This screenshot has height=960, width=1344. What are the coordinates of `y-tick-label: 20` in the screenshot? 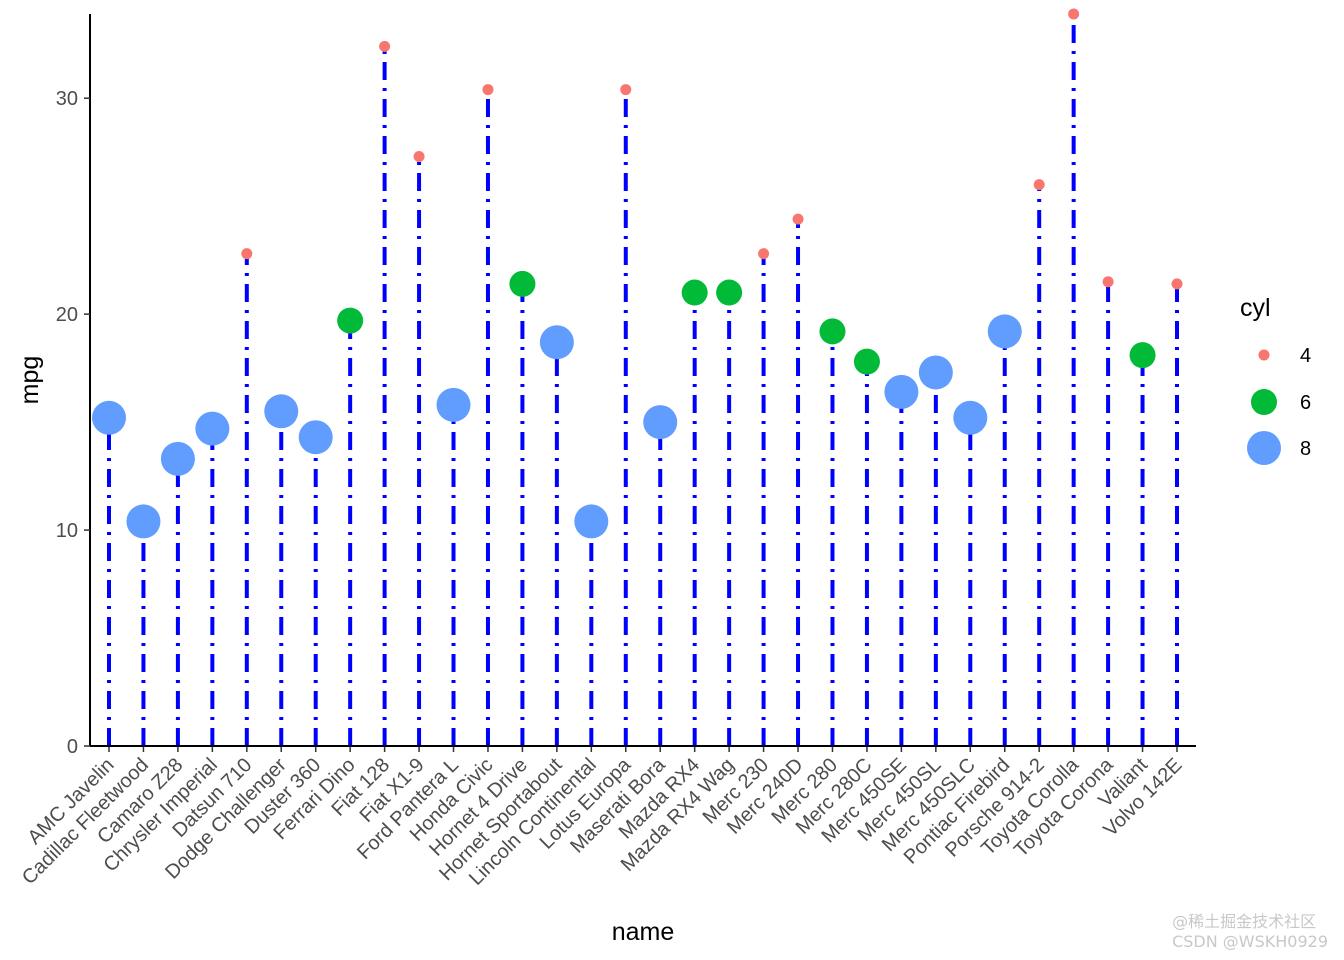 It's located at (67, 315).